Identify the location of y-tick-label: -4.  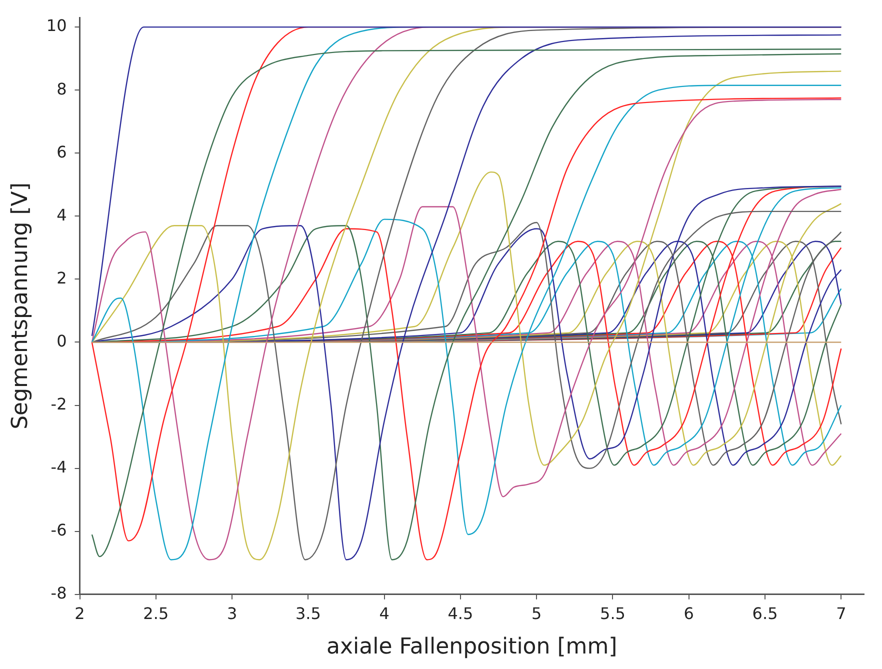
(58, 466).